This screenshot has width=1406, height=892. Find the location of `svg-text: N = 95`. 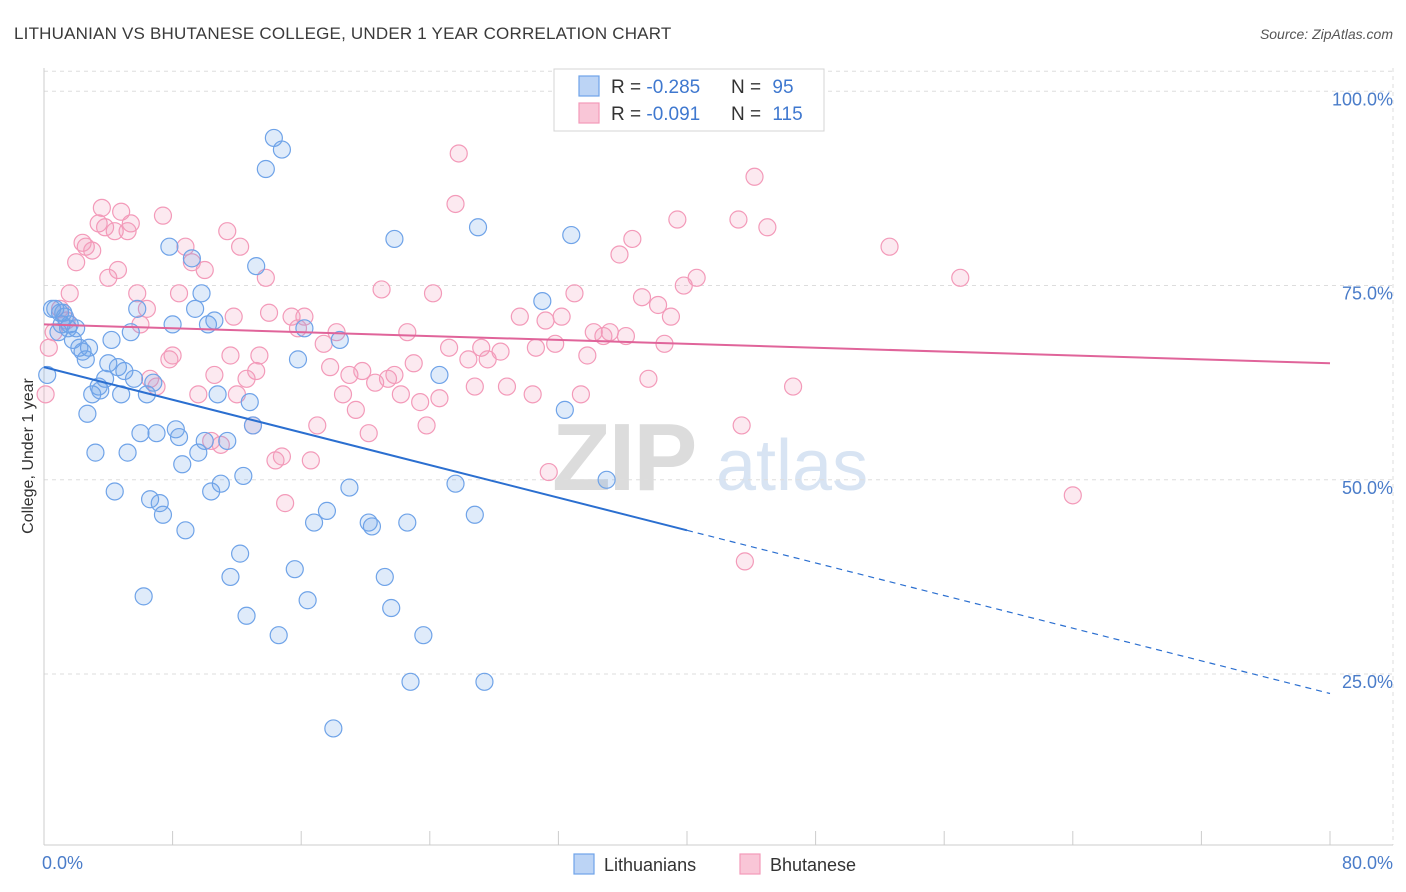

svg-text: N = 95 is located at coordinates (762, 87).